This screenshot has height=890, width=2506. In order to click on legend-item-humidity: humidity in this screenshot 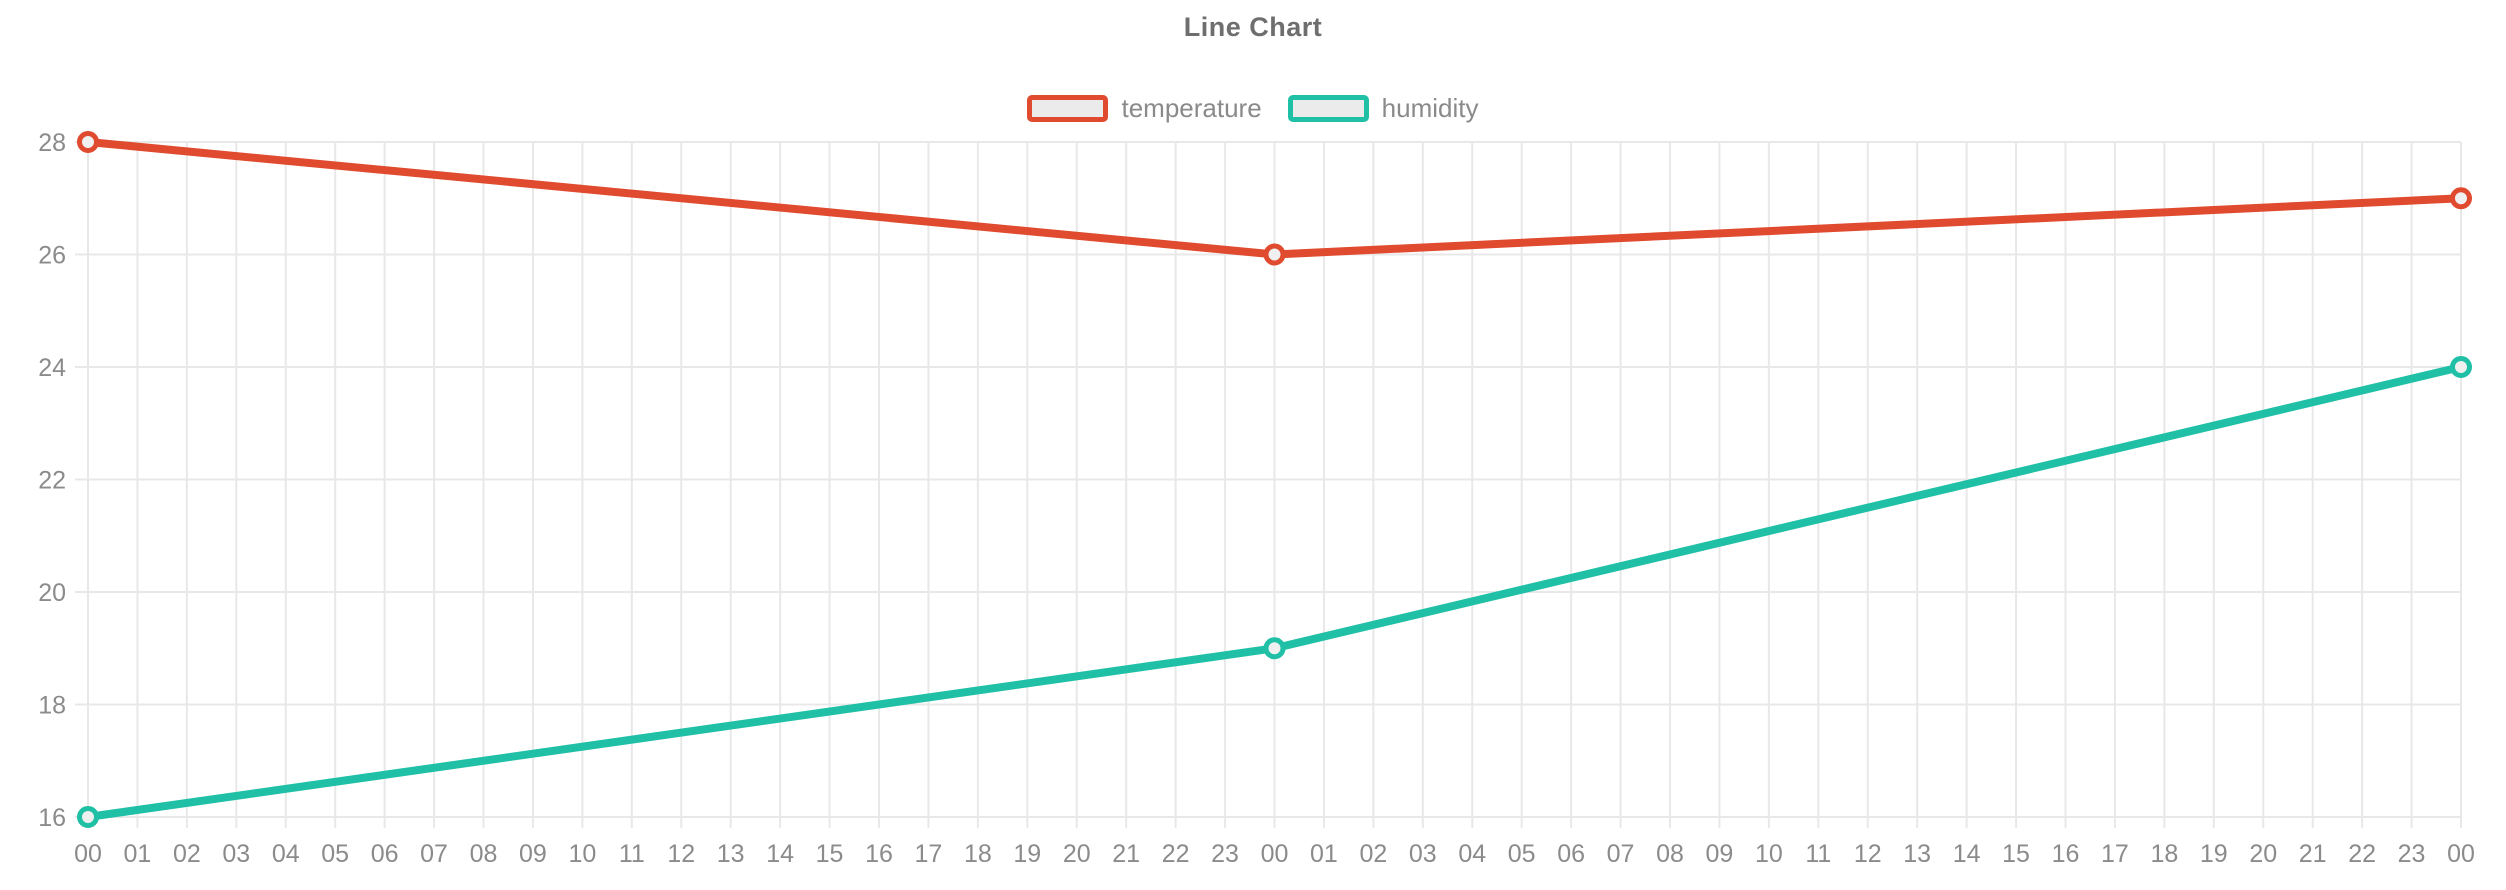, I will do `click(1383, 108)`.